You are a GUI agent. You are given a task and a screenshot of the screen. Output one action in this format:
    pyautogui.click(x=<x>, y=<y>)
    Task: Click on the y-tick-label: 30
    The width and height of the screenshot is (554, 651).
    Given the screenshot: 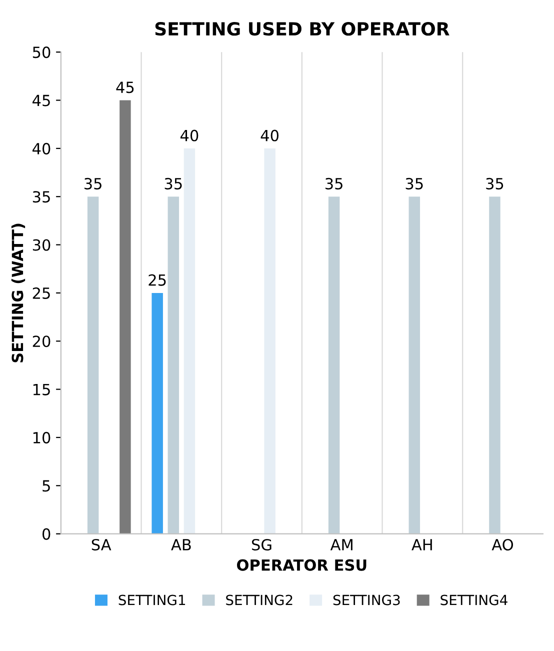 What is the action you would take?
    pyautogui.click(x=41, y=245)
    